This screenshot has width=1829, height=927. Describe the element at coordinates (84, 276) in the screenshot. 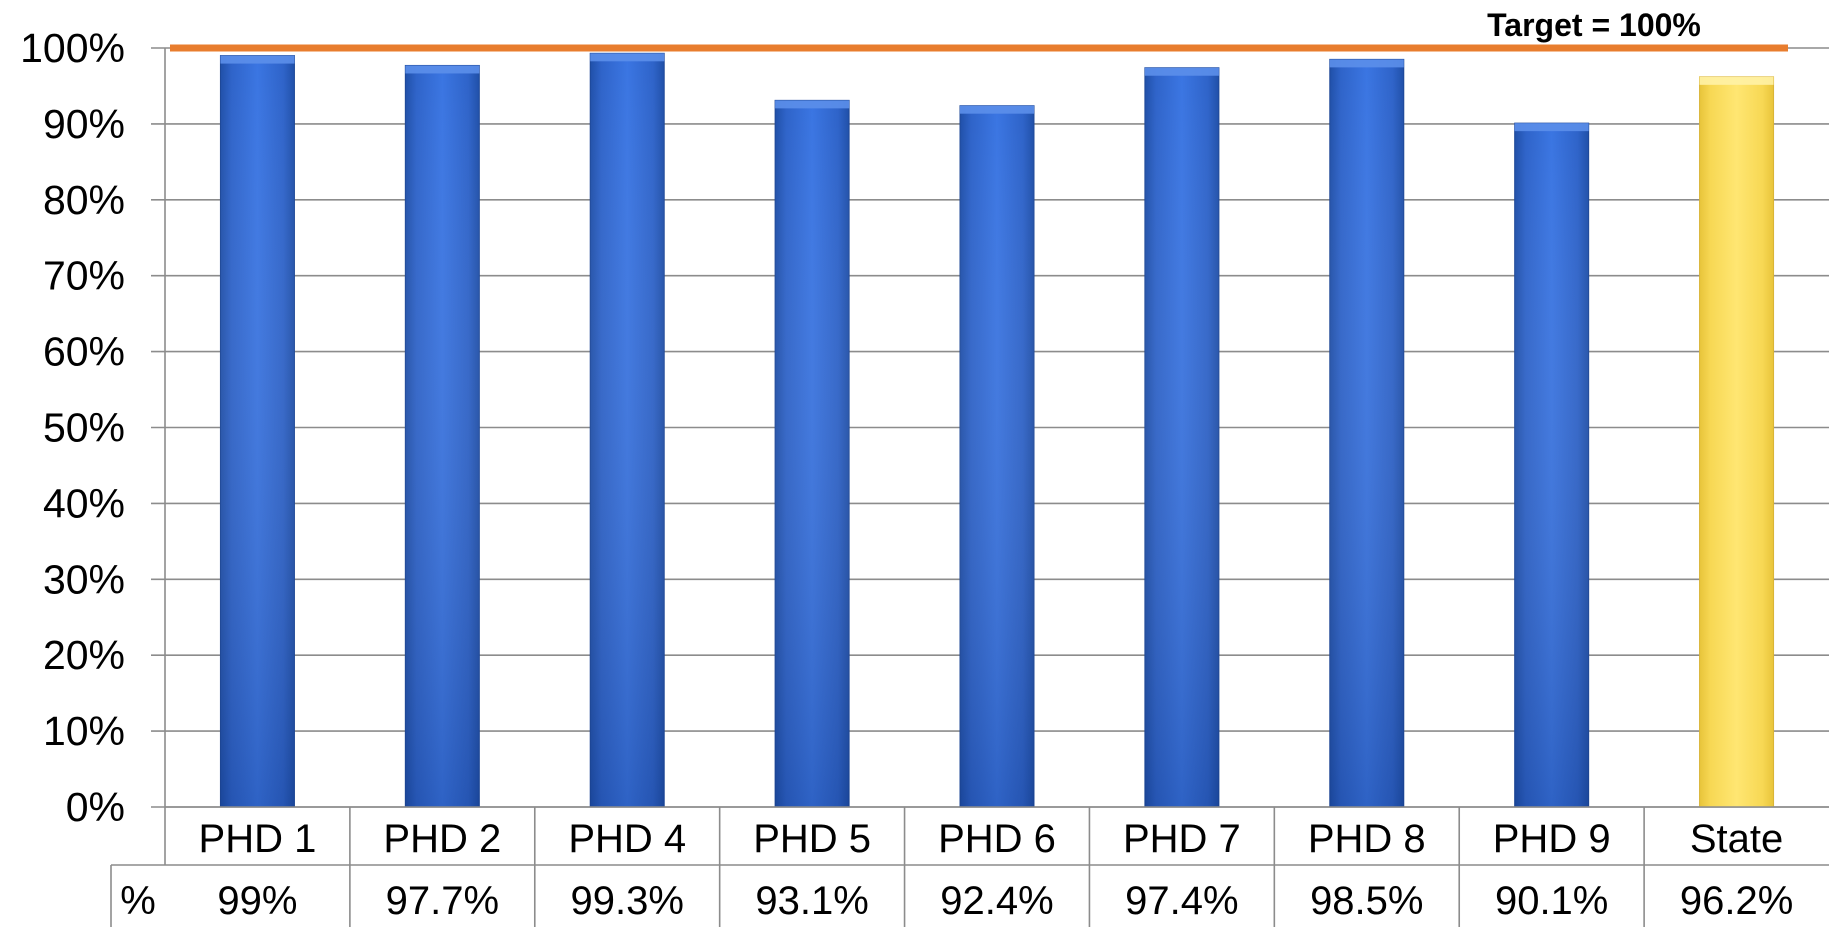

I see `y-tick-label: 70%` at that location.